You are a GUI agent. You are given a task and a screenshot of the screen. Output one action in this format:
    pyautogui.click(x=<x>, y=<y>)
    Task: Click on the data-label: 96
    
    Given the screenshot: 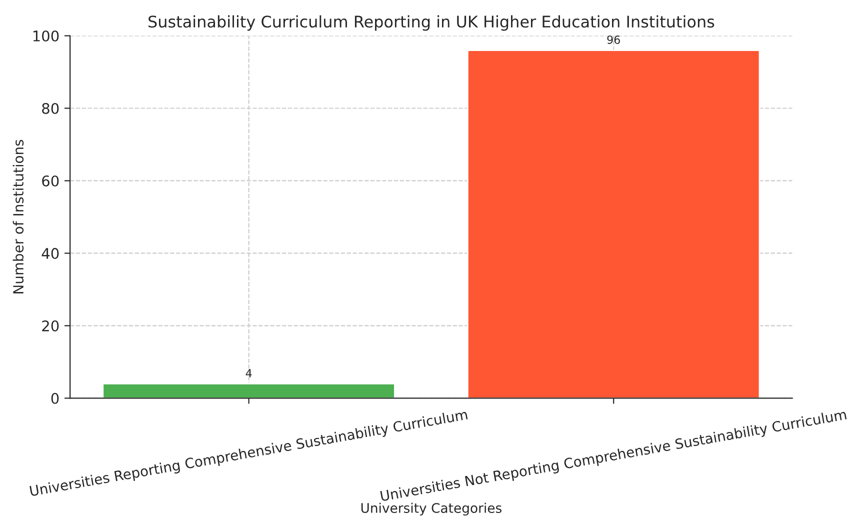 What is the action you would take?
    pyautogui.click(x=613, y=40)
    